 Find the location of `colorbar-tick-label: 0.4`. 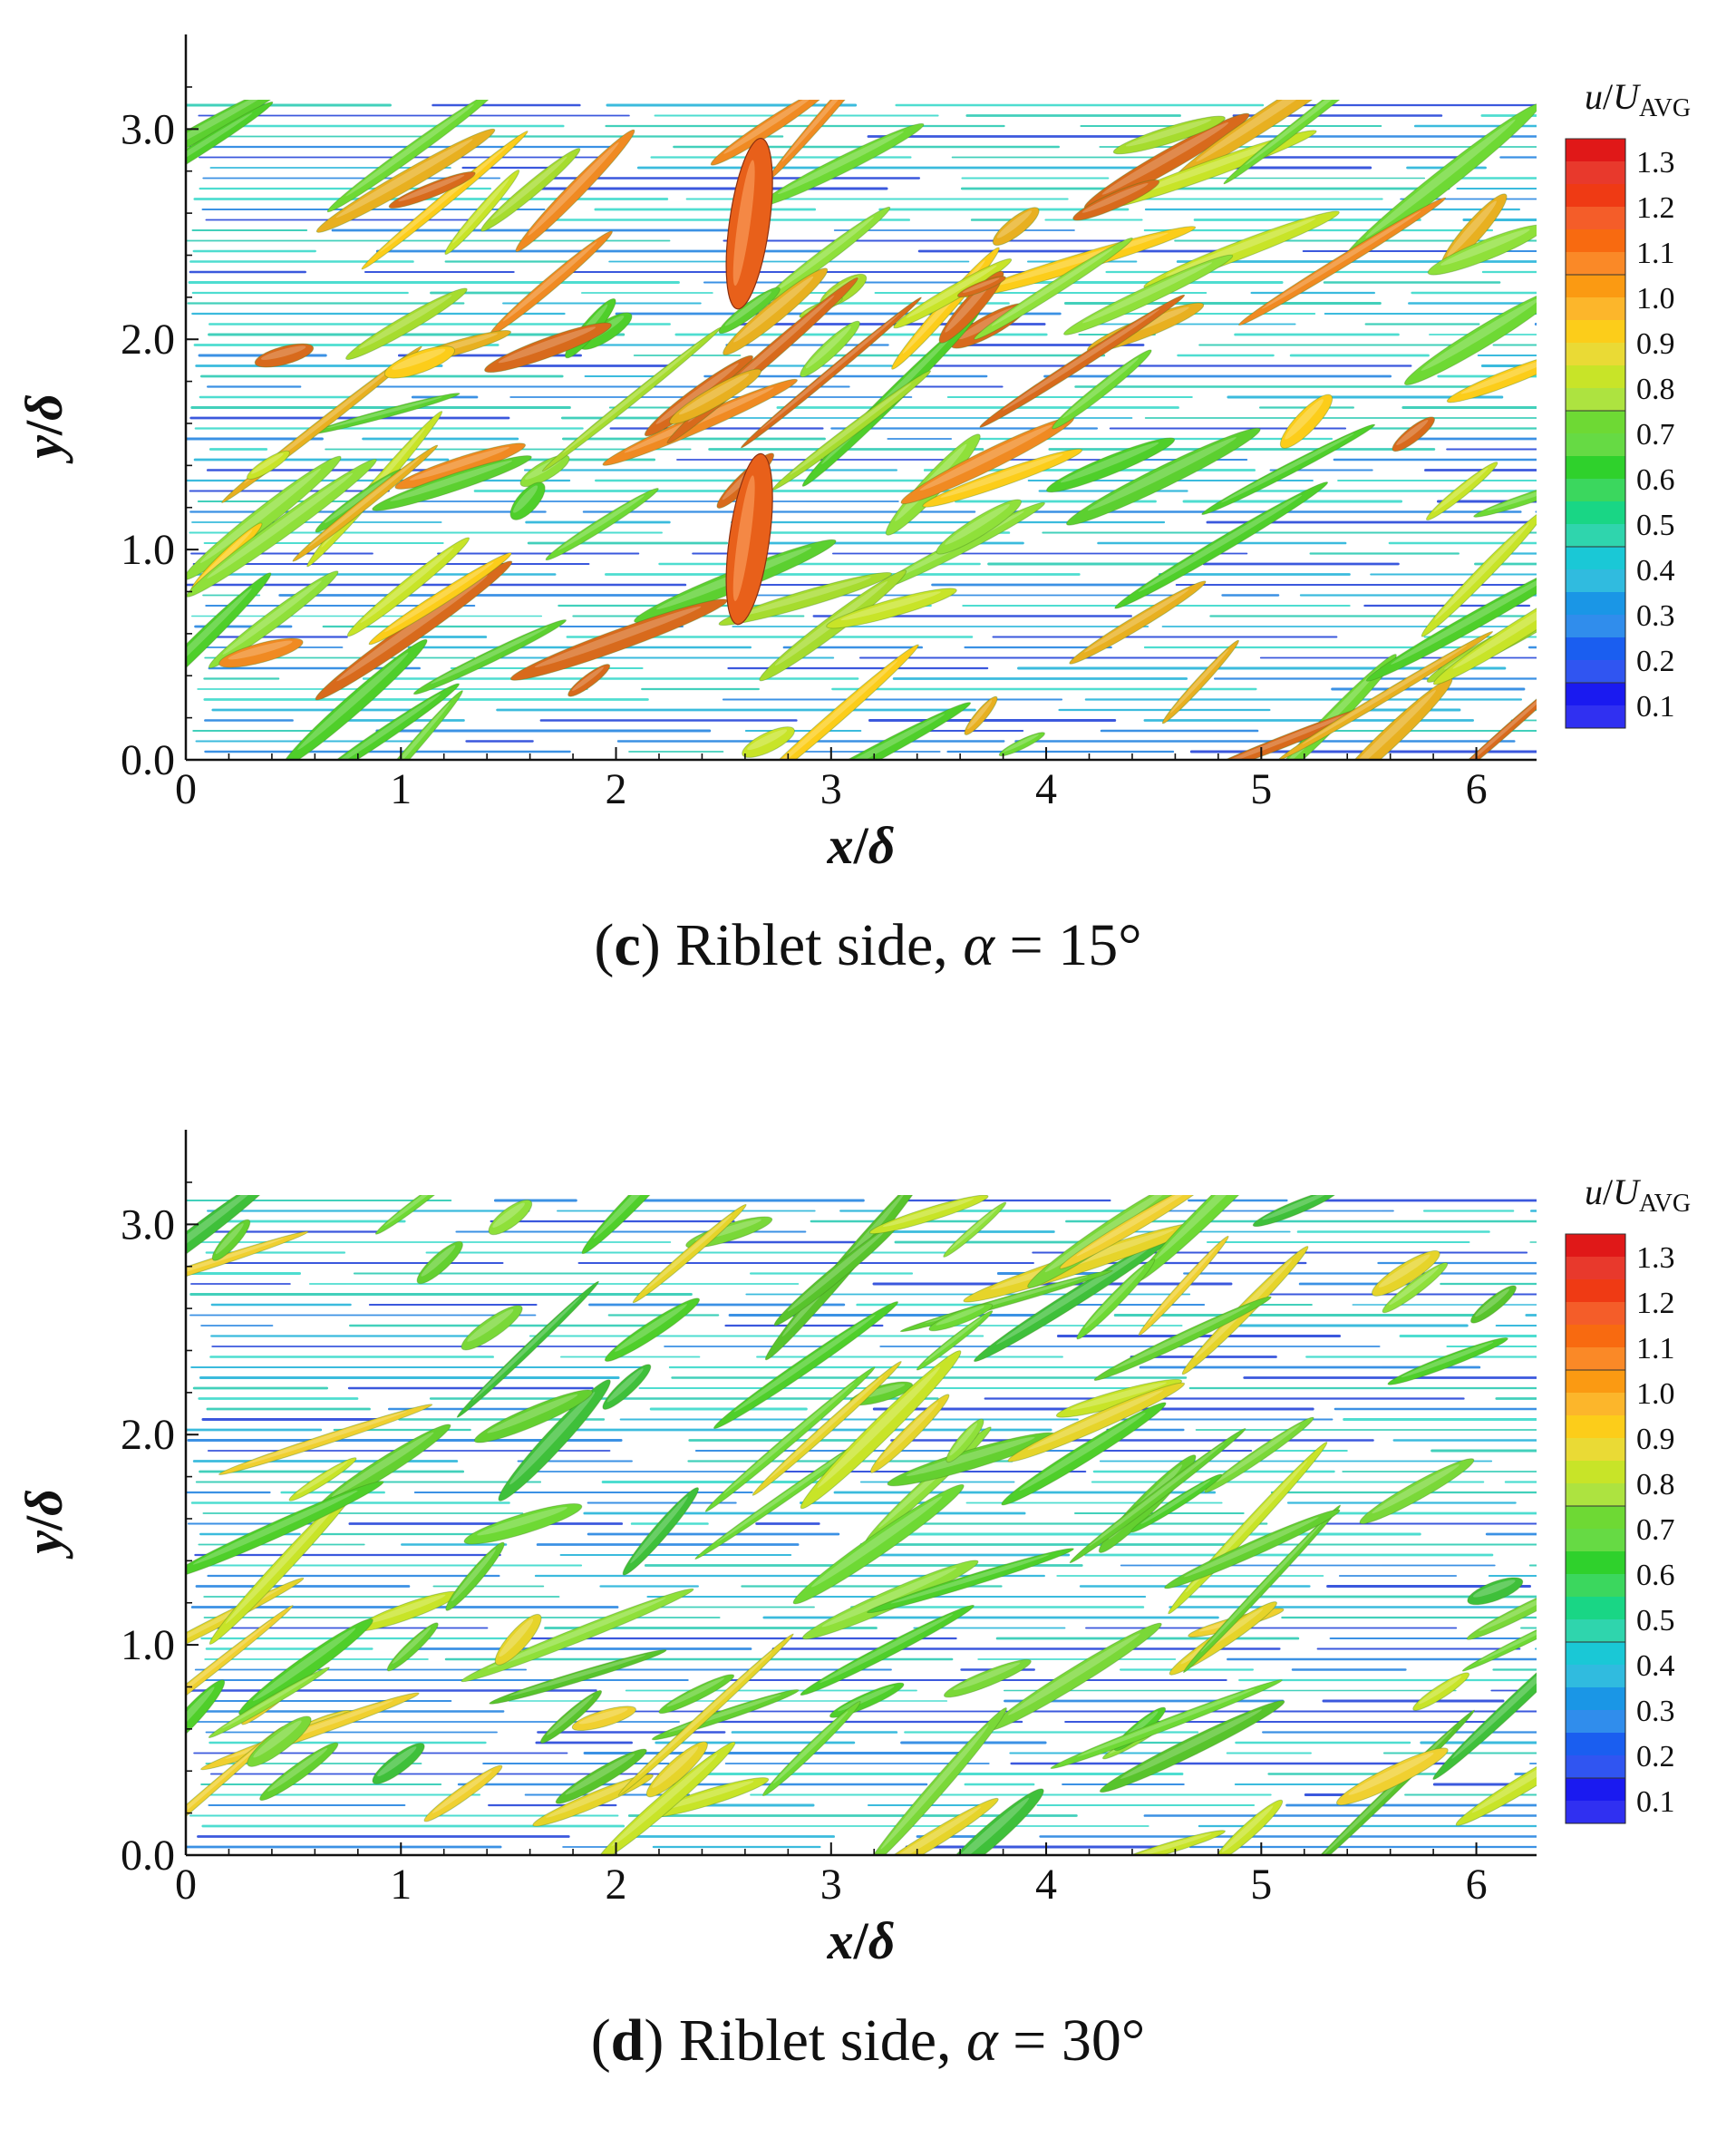

colorbar-tick-label: 0.4 is located at coordinates (1655, 1666).